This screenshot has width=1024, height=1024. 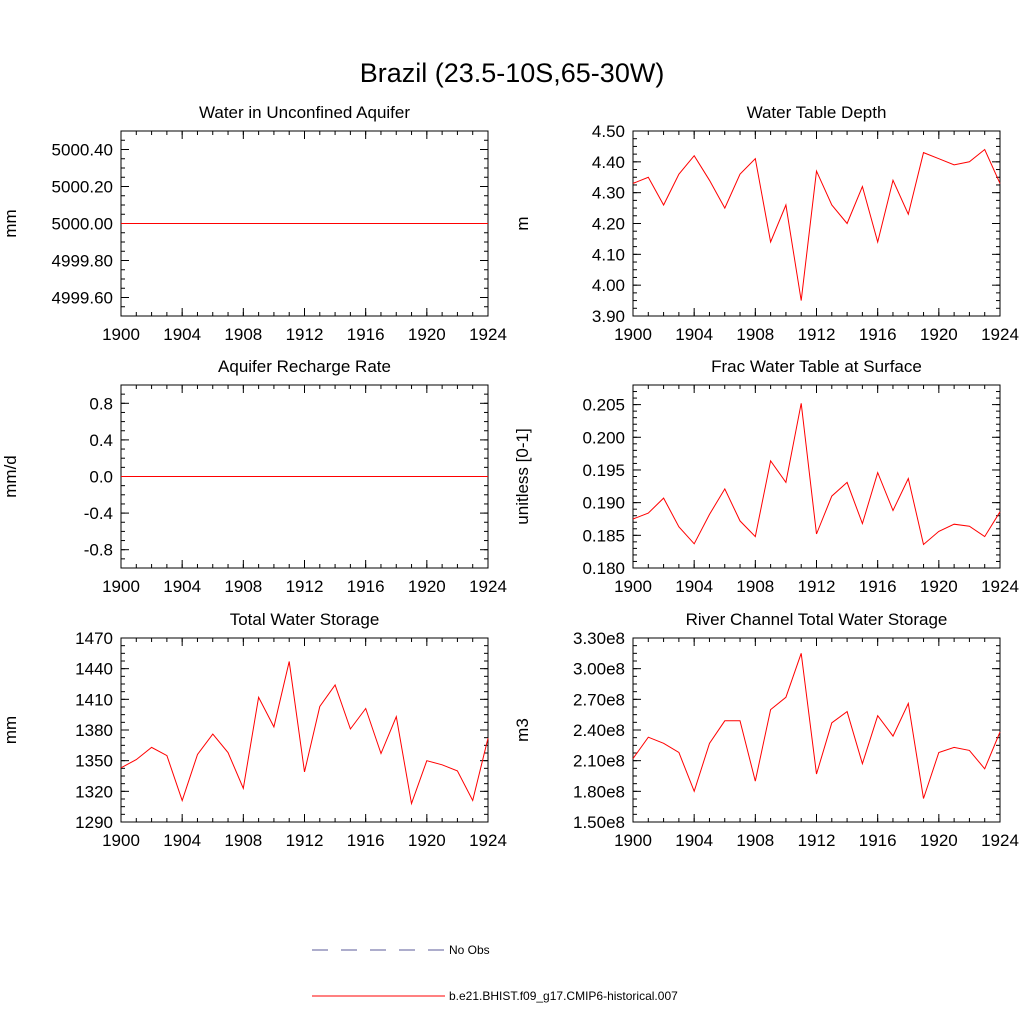 I want to click on y-tick-label: 4999.60, so click(x=82, y=298).